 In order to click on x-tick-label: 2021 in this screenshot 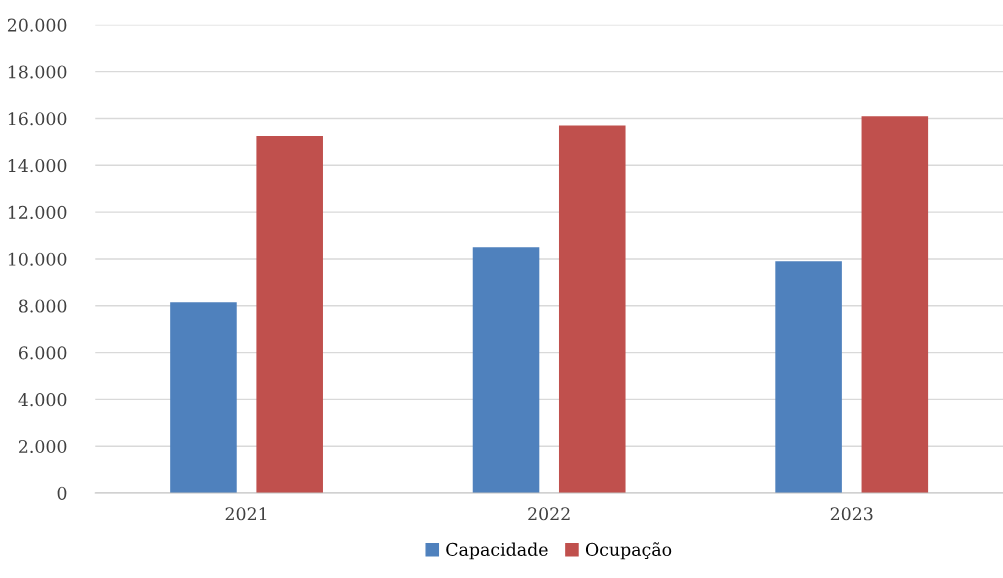, I will do `click(246, 514)`.